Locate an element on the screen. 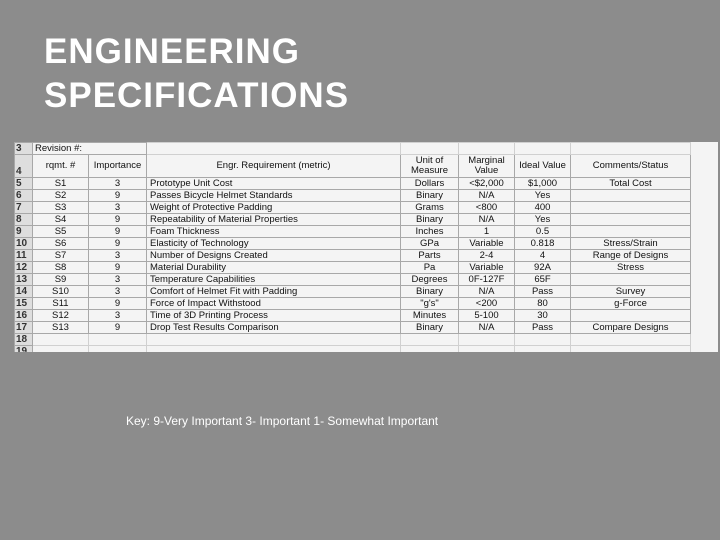  cell-rqmt-id: S13 is located at coordinates (60, 327).